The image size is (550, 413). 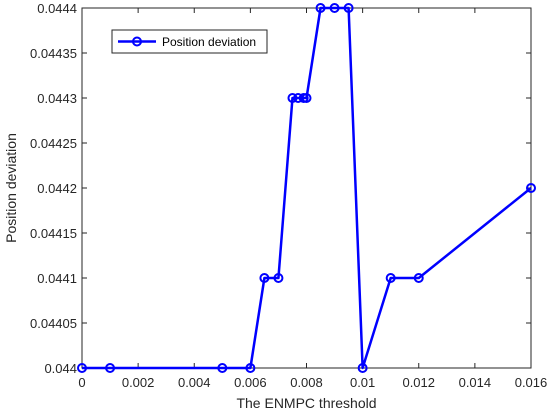 What do you see at coordinates (475, 382) in the screenshot?
I see `x-tick-label: 0.014` at bounding box center [475, 382].